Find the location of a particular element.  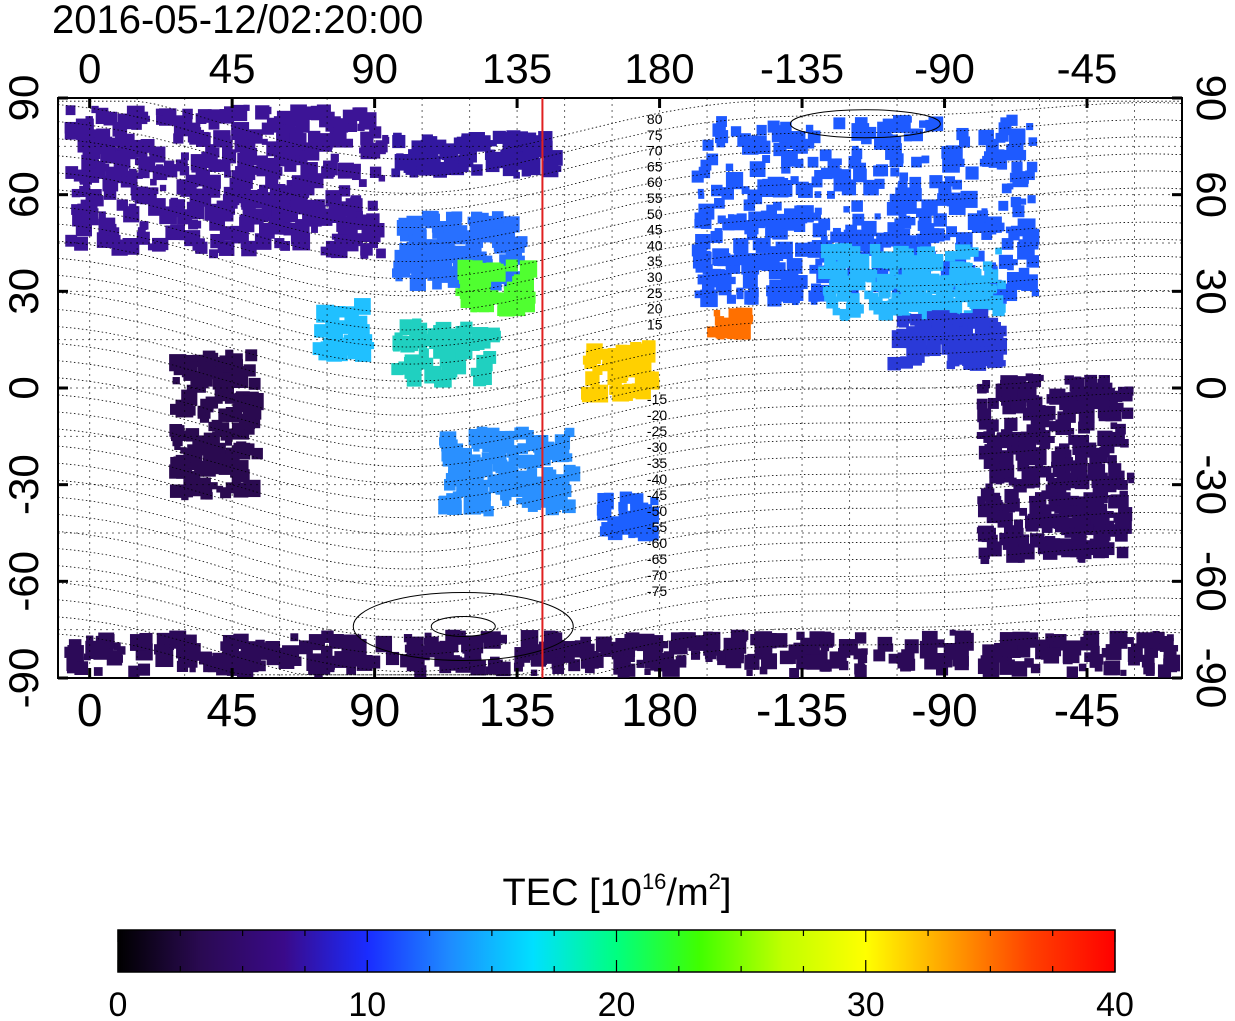

right-latitude-labels: 90 60 30 0 -30 -60 -90 is located at coordinates (1211, 392).